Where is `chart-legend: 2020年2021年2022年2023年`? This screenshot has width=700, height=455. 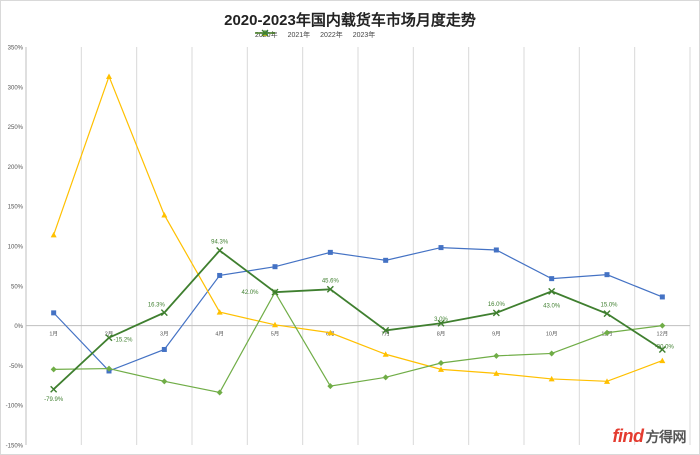 chart-legend: 2020年2021年2022年2023年 is located at coordinates (315, 35).